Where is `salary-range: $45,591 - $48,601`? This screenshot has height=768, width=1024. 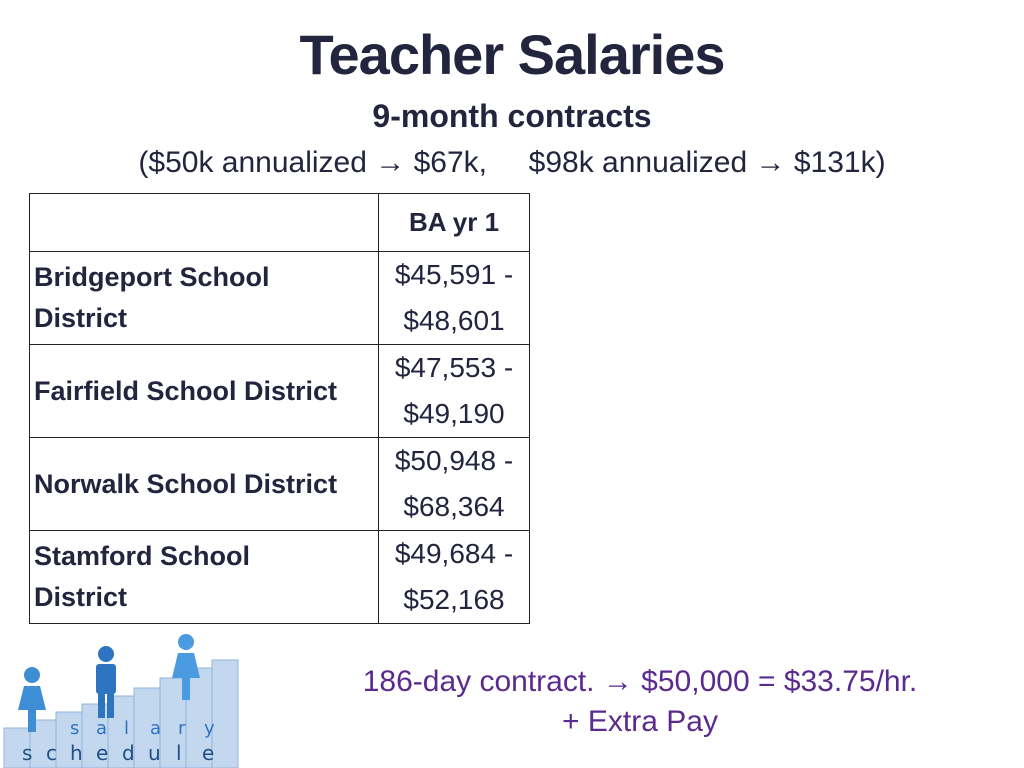 salary-range: $45,591 - $48,601 is located at coordinates (454, 298).